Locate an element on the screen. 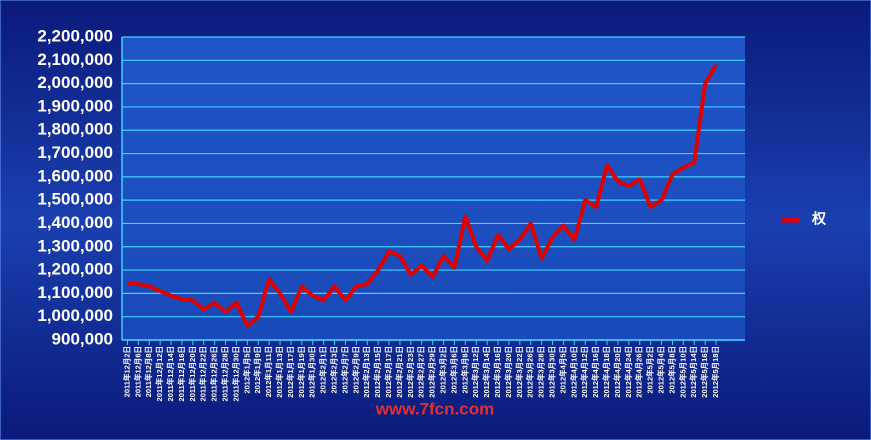 The image size is (871, 440). x-tick-label: 2012年4月5日 is located at coordinates (562, 370).